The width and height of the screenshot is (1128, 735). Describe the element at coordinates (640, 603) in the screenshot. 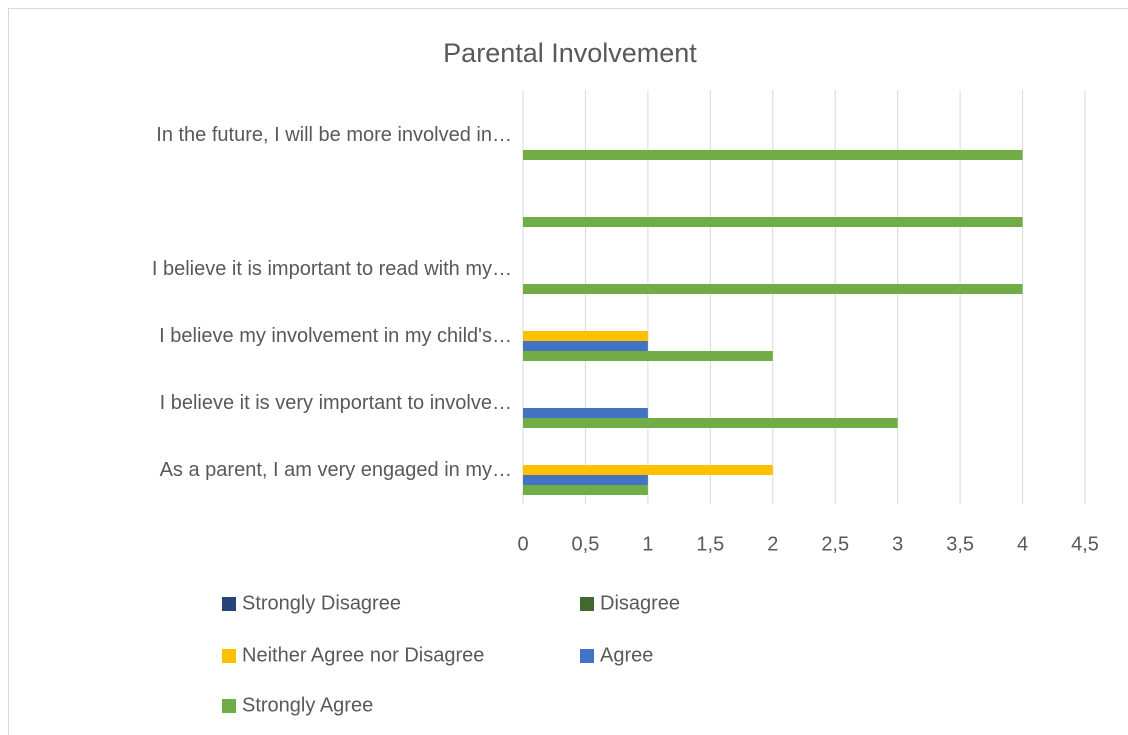

I see `legend-label: Disagree` at that location.